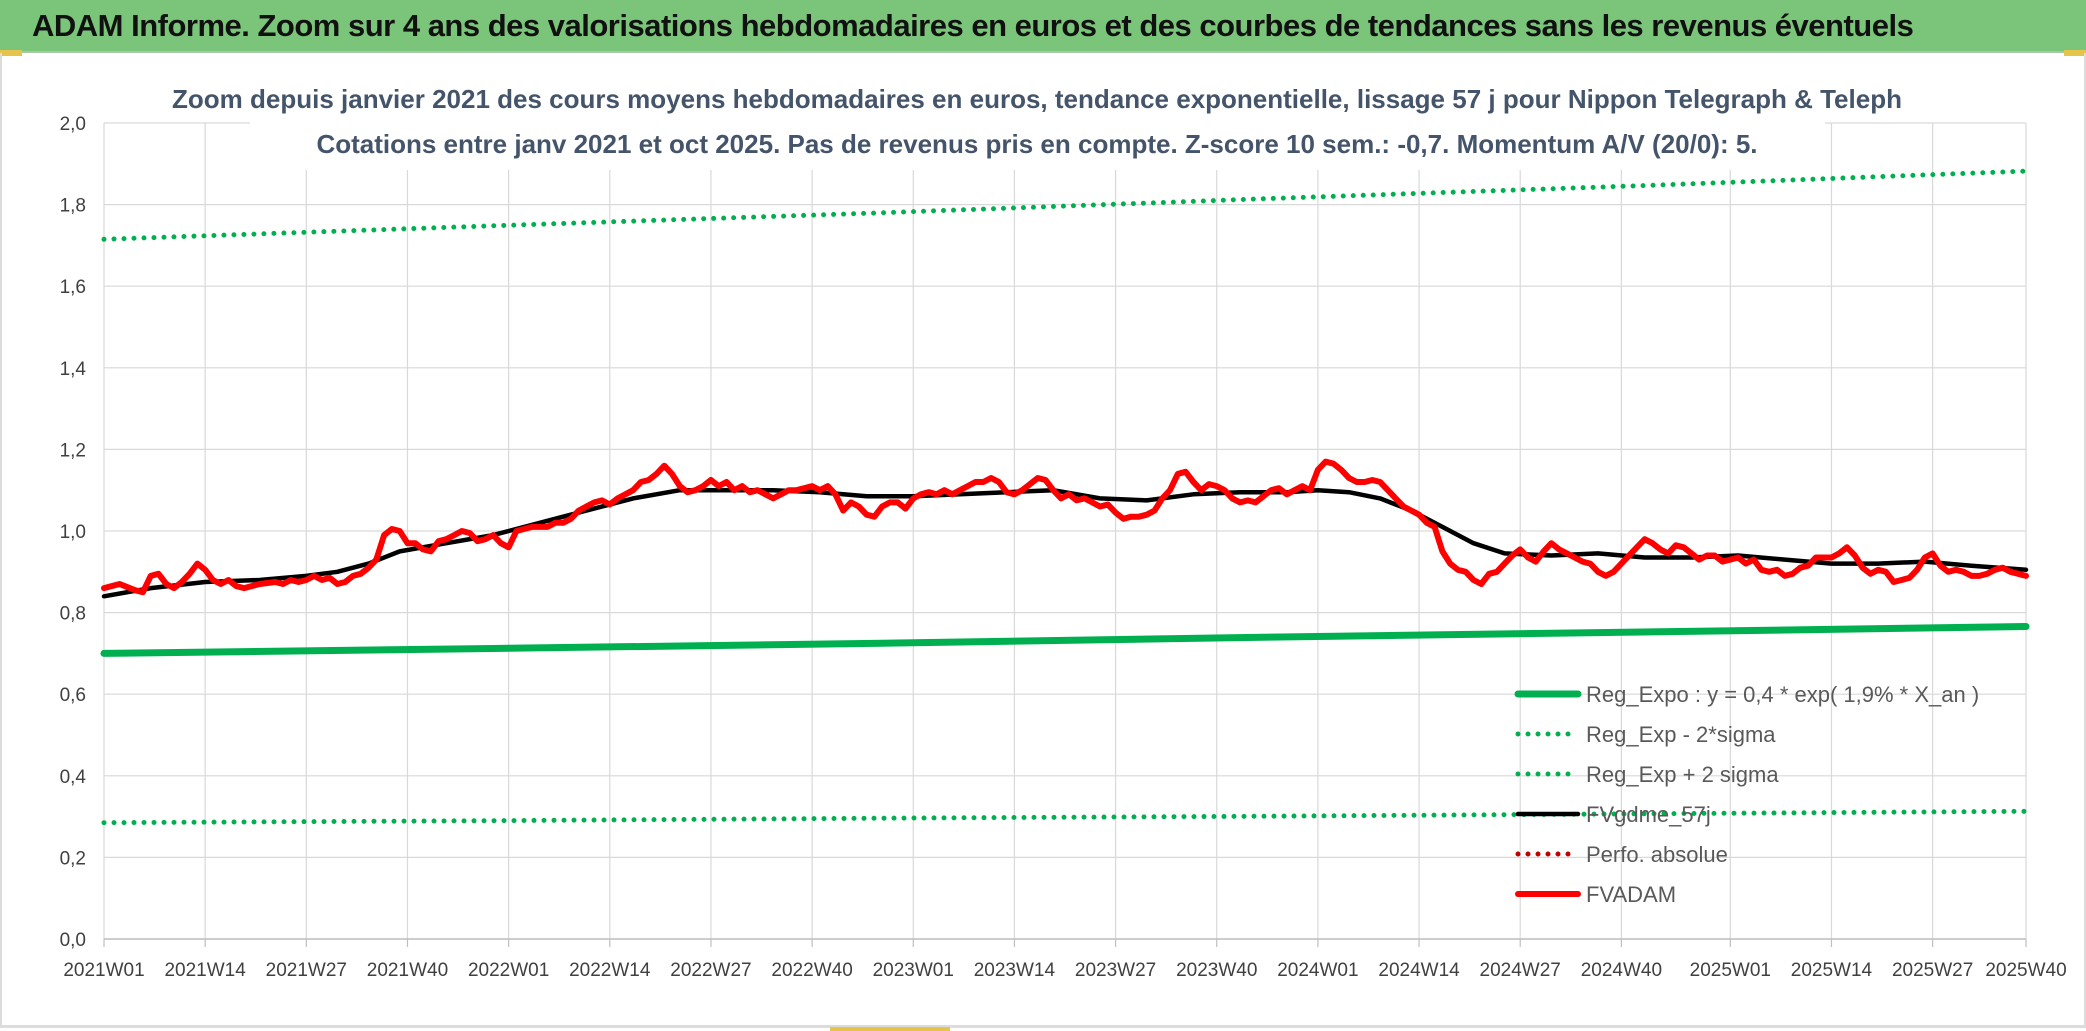 This screenshot has height=1031, width=2086. What do you see at coordinates (73, 124) in the screenshot?
I see `y-tick-label: 2,0` at bounding box center [73, 124].